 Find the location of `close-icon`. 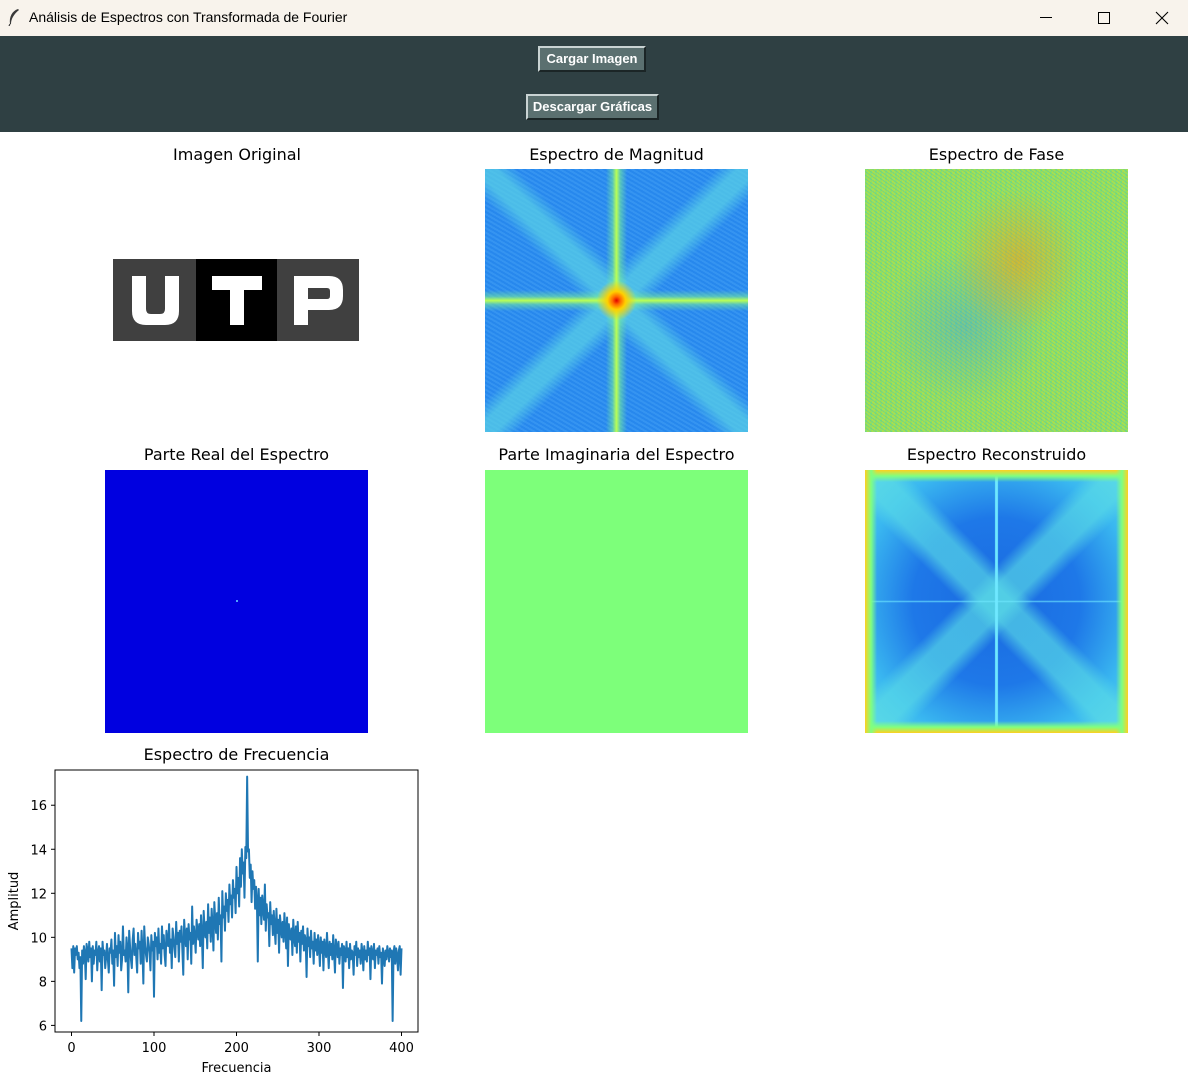

close-icon is located at coordinates (1162, 18).